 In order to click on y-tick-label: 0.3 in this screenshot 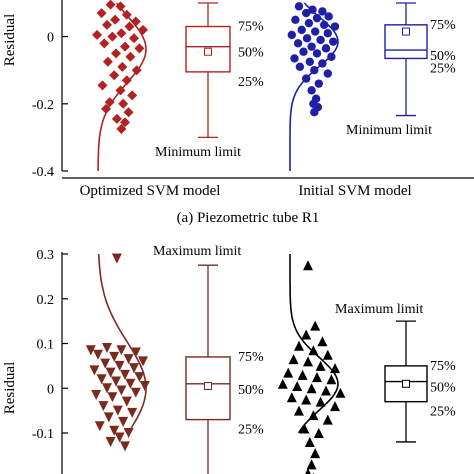, I will do `click(46, 255)`.